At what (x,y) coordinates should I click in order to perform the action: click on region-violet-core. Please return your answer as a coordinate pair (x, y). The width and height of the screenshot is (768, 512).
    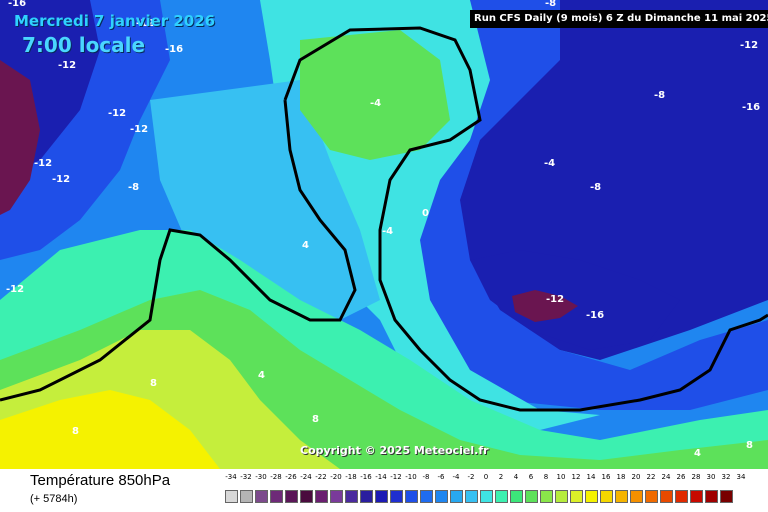
    Looking at the image, I should click on (545, 306).